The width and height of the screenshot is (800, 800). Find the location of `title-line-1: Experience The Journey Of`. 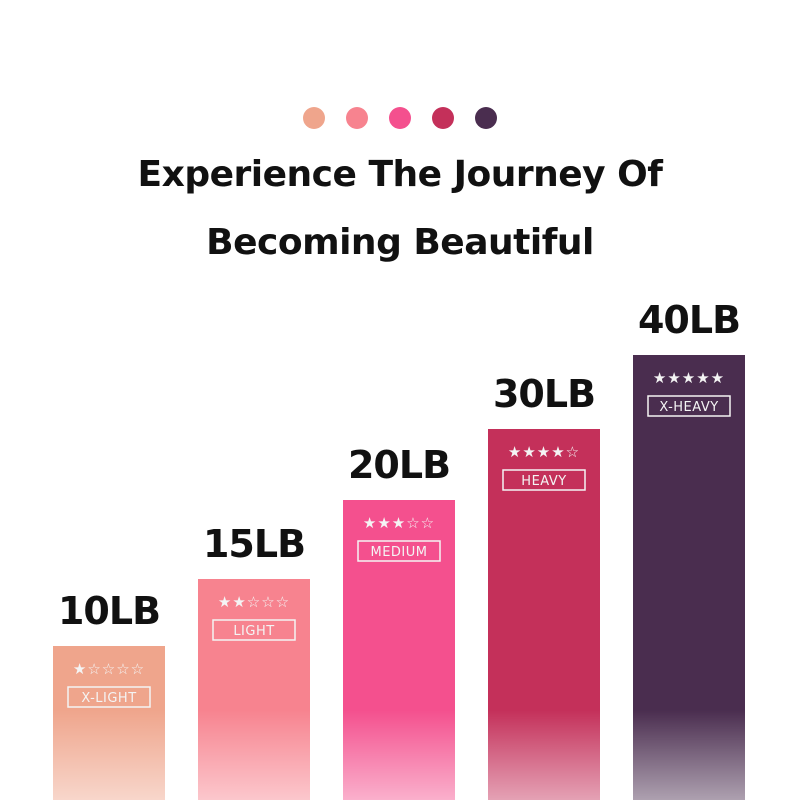

title-line-1: Experience The Journey Of is located at coordinates (400, 174).